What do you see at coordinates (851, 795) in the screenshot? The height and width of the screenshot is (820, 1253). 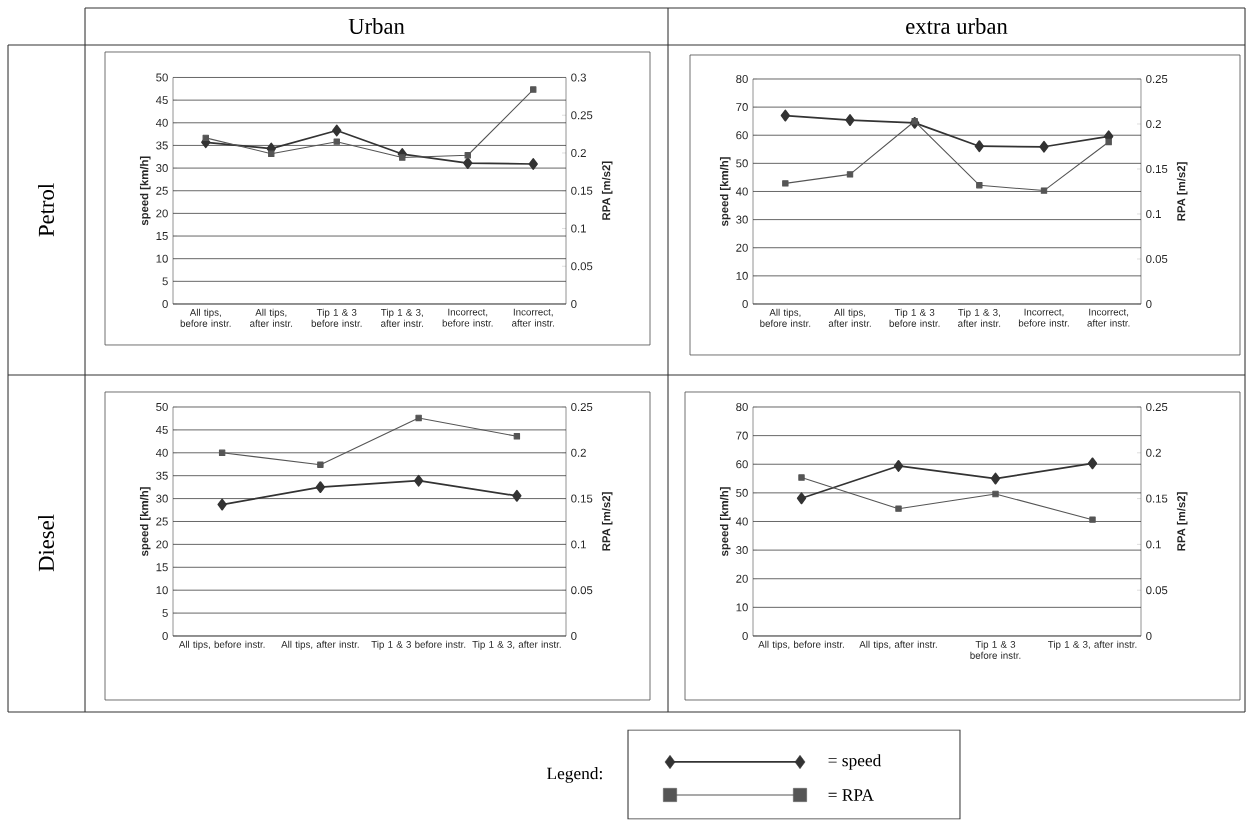 I see `legend-label: = RPA` at bounding box center [851, 795].